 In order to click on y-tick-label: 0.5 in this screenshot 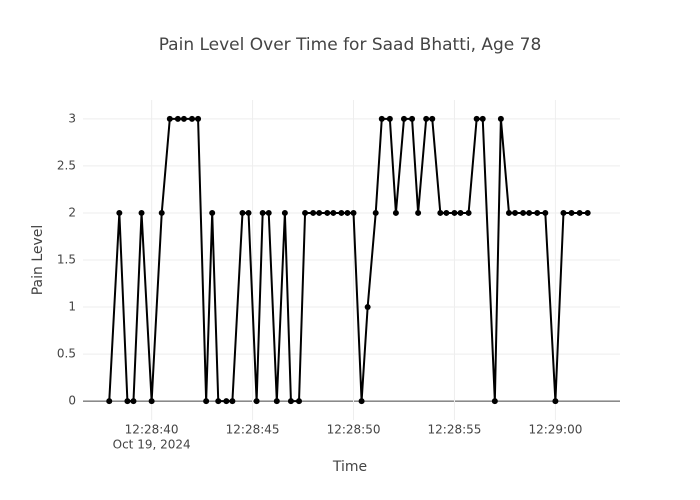, I will do `click(66, 354)`.